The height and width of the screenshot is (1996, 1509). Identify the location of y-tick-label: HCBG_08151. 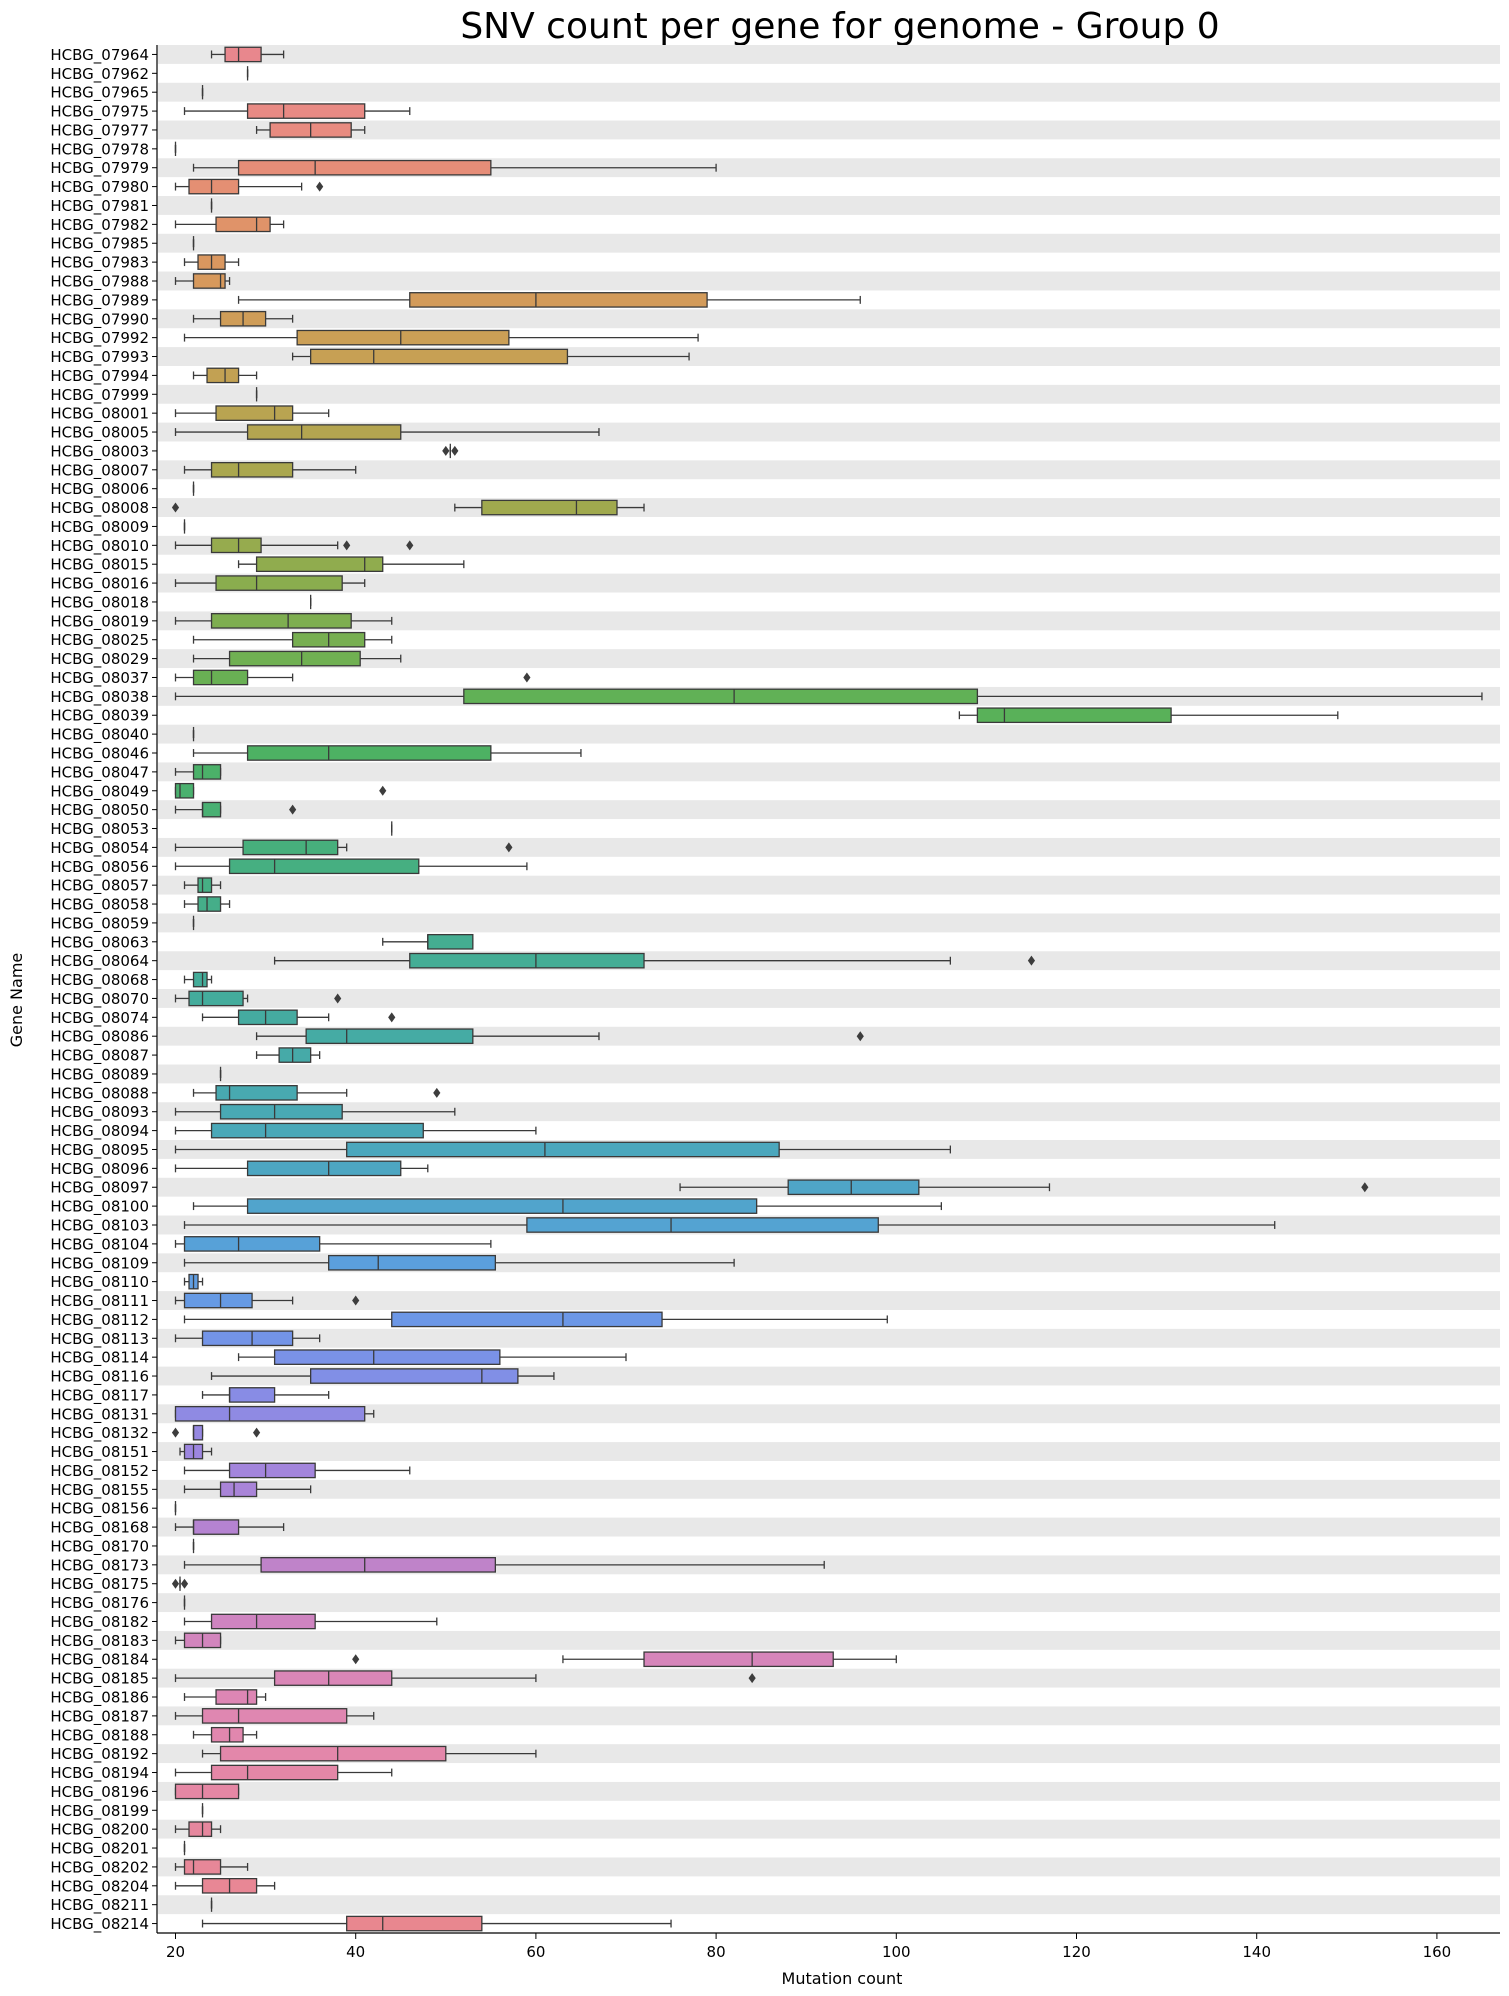
(99, 1452).